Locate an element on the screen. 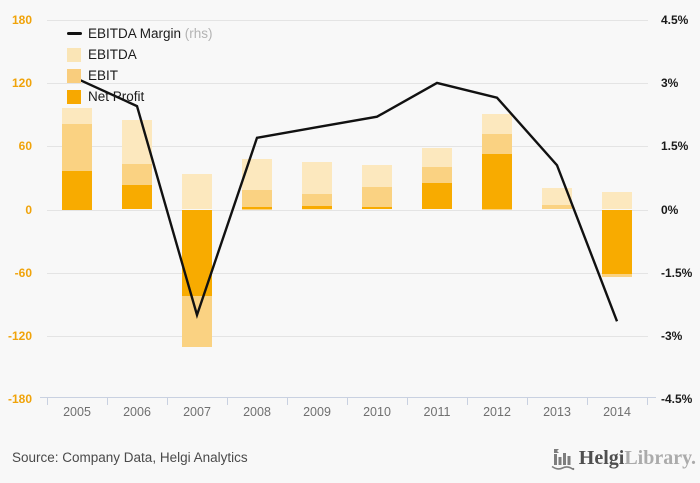 The image size is (700, 483). legend-item-ebit: EBIT is located at coordinates (140, 75).